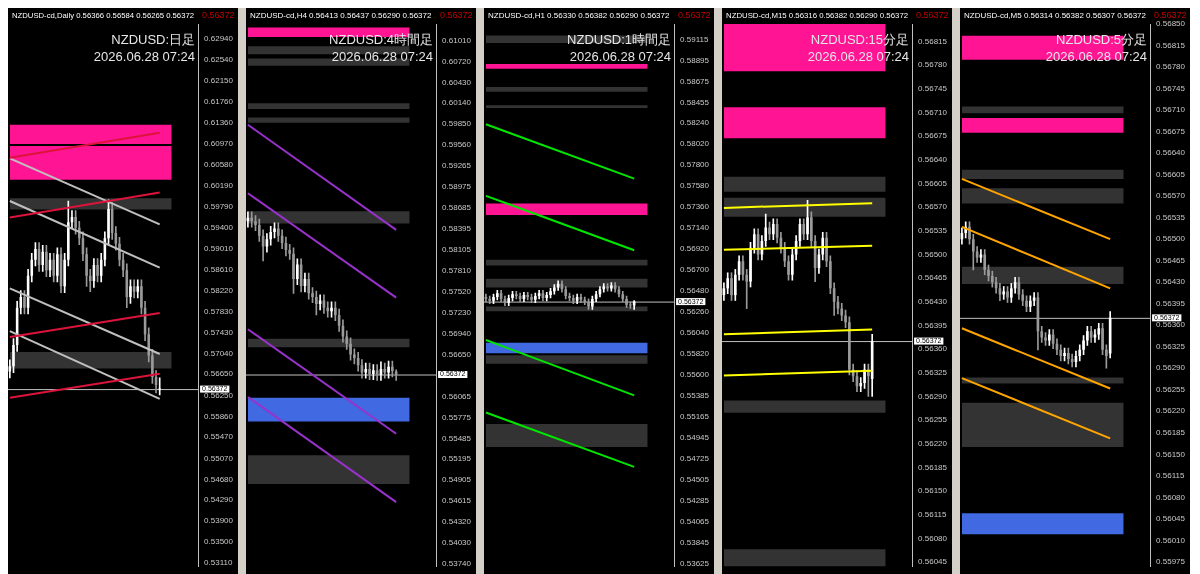 The height and width of the screenshot is (574, 1200). What do you see at coordinates (1171, 389) in the screenshot?
I see `y-tick-label: 0.56255` at bounding box center [1171, 389].